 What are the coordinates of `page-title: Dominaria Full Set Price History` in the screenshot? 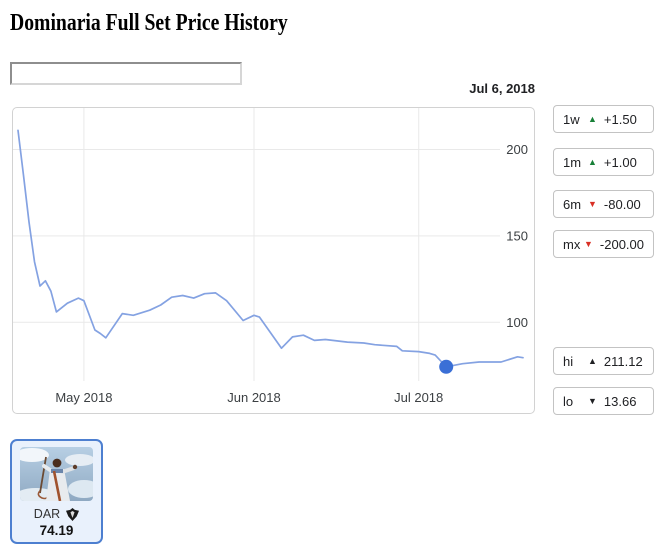 It's located at (149, 23).